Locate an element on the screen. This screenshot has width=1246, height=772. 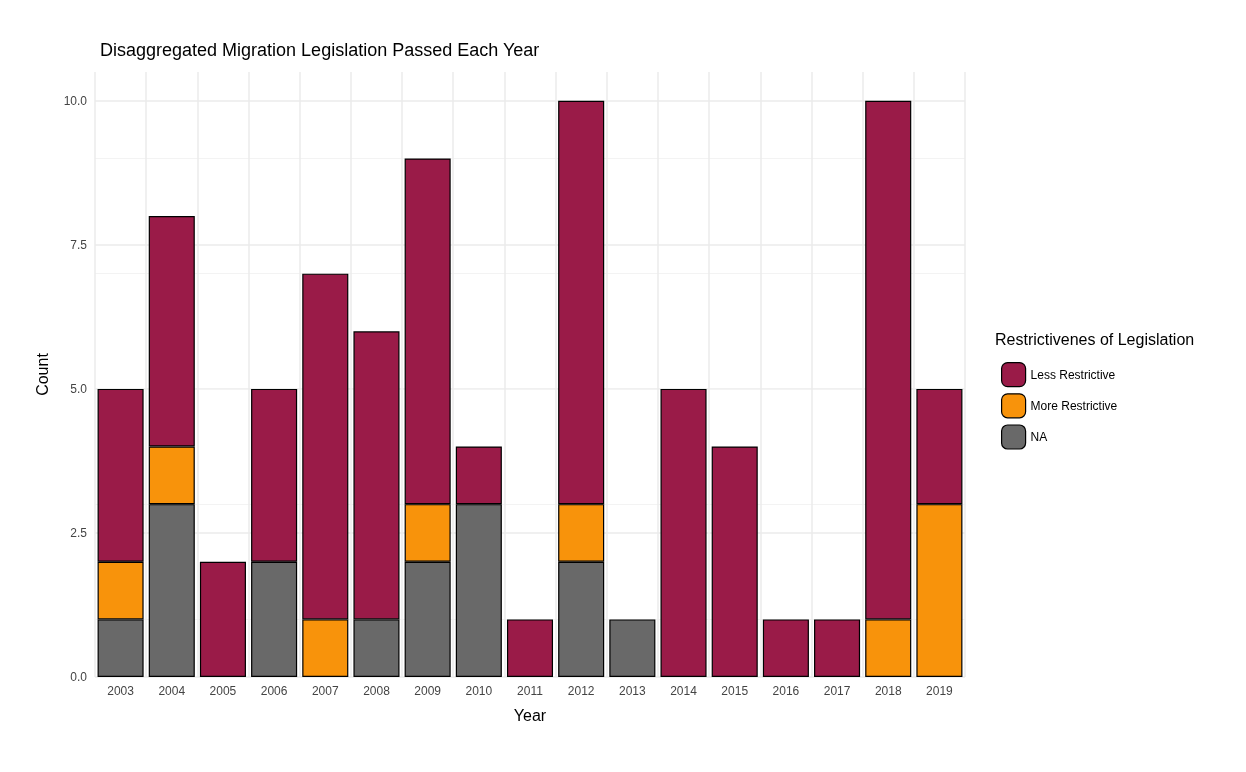
y-tick-label: 0.0 is located at coordinates (79, 677).